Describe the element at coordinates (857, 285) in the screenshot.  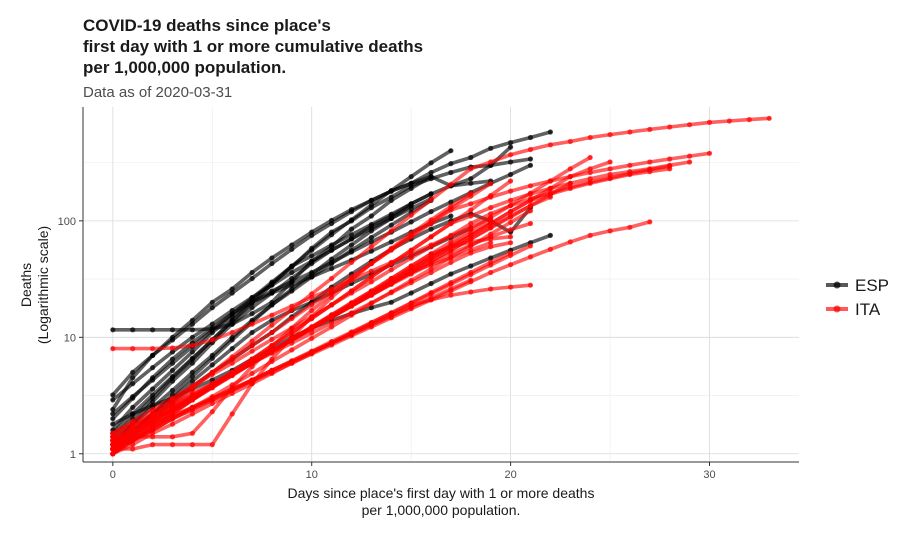
I see `legend-item-esp: ESP` at that location.